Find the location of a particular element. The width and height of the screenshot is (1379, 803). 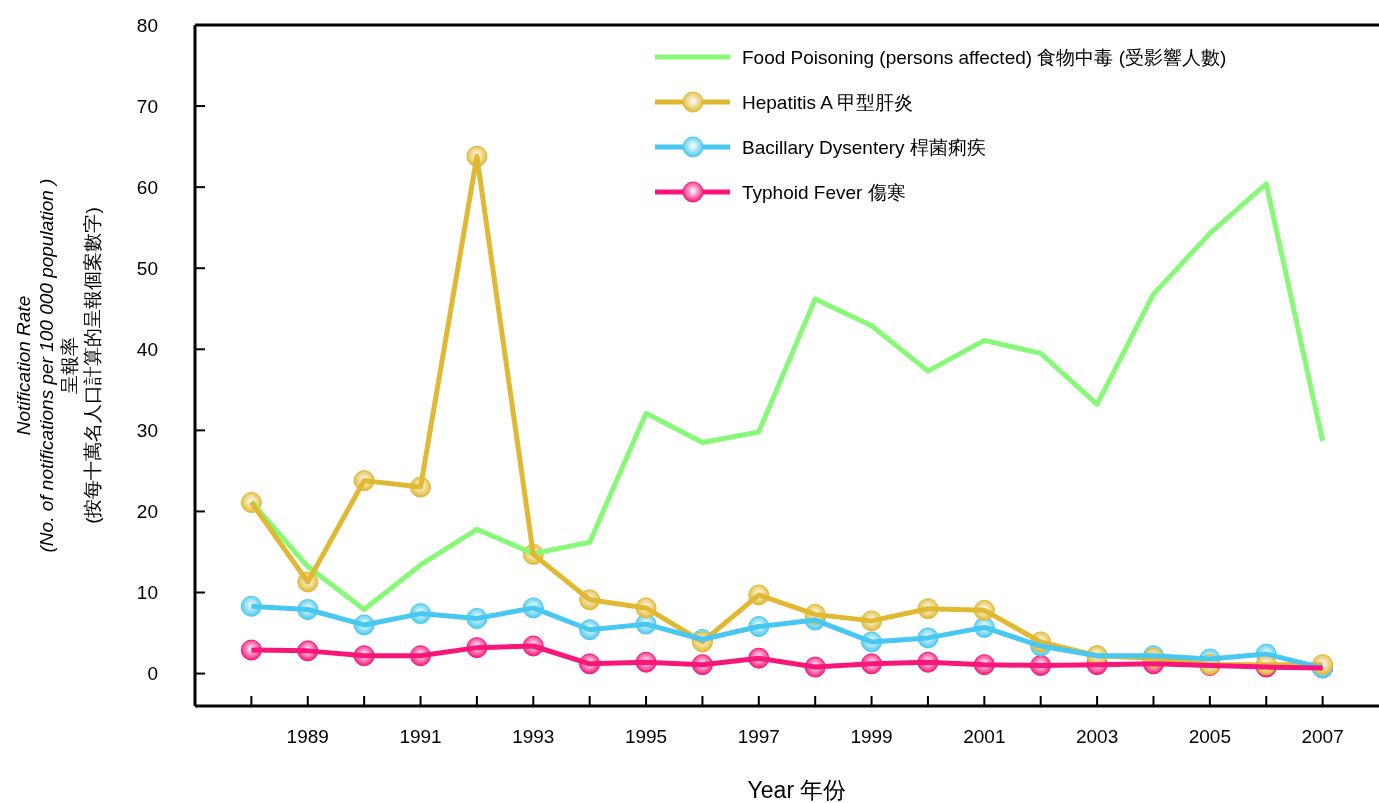

x-tick-label: 2003 is located at coordinates (1097, 736).